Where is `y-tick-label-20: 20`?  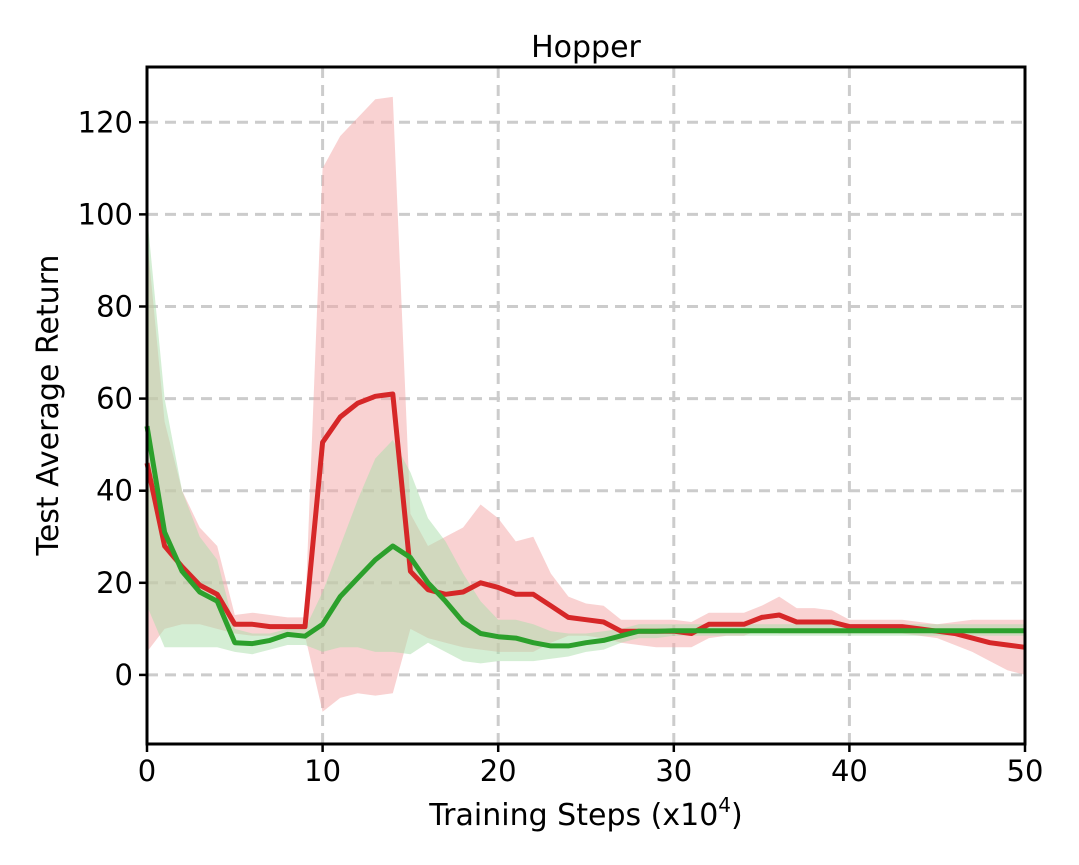 y-tick-label-20: 20 is located at coordinates (114, 583).